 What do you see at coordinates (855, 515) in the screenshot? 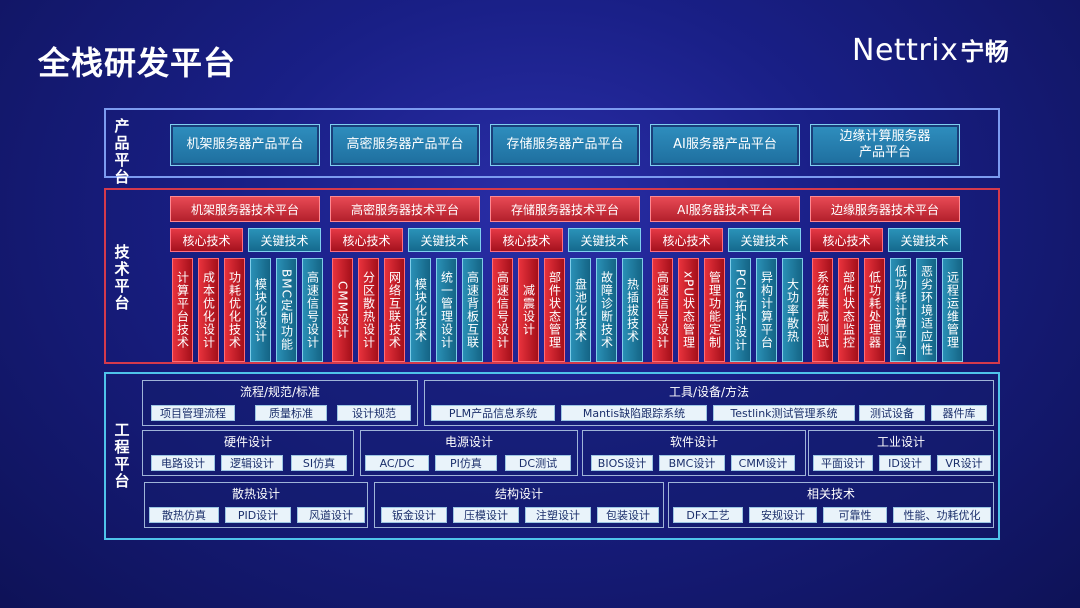
I see `eng-item: 可靠性` at bounding box center [855, 515].